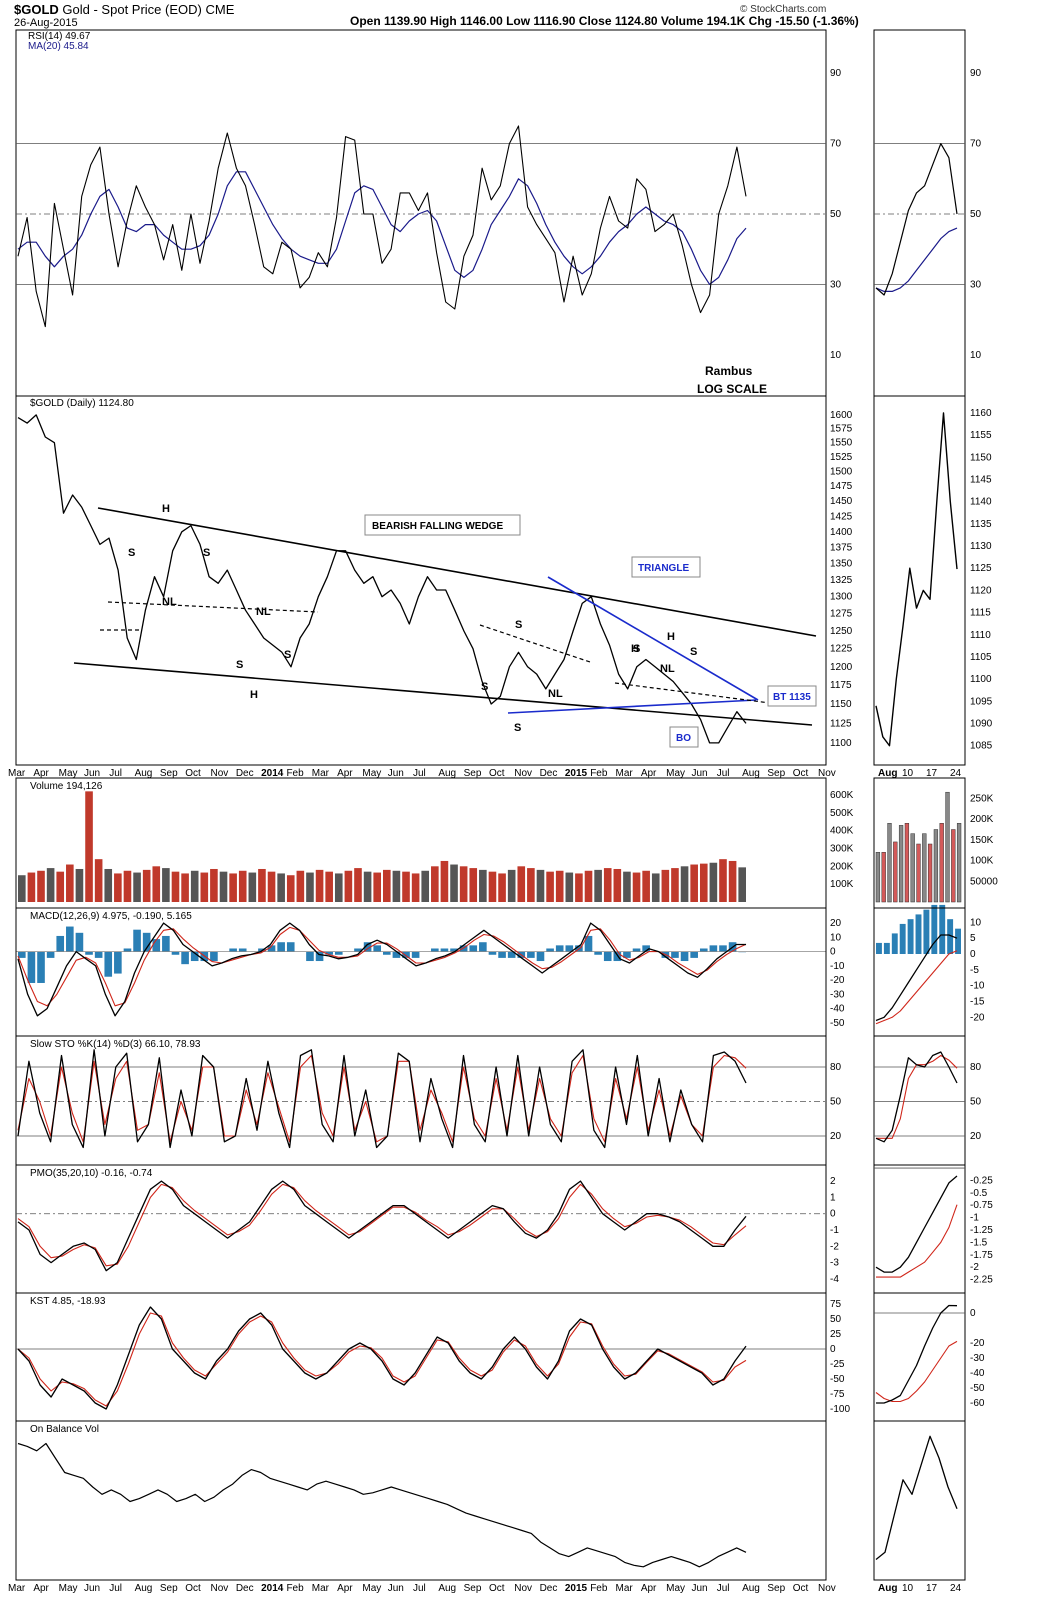  Describe the element at coordinates (841, 704) in the screenshot. I see `price-y-tick: 1150` at that location.